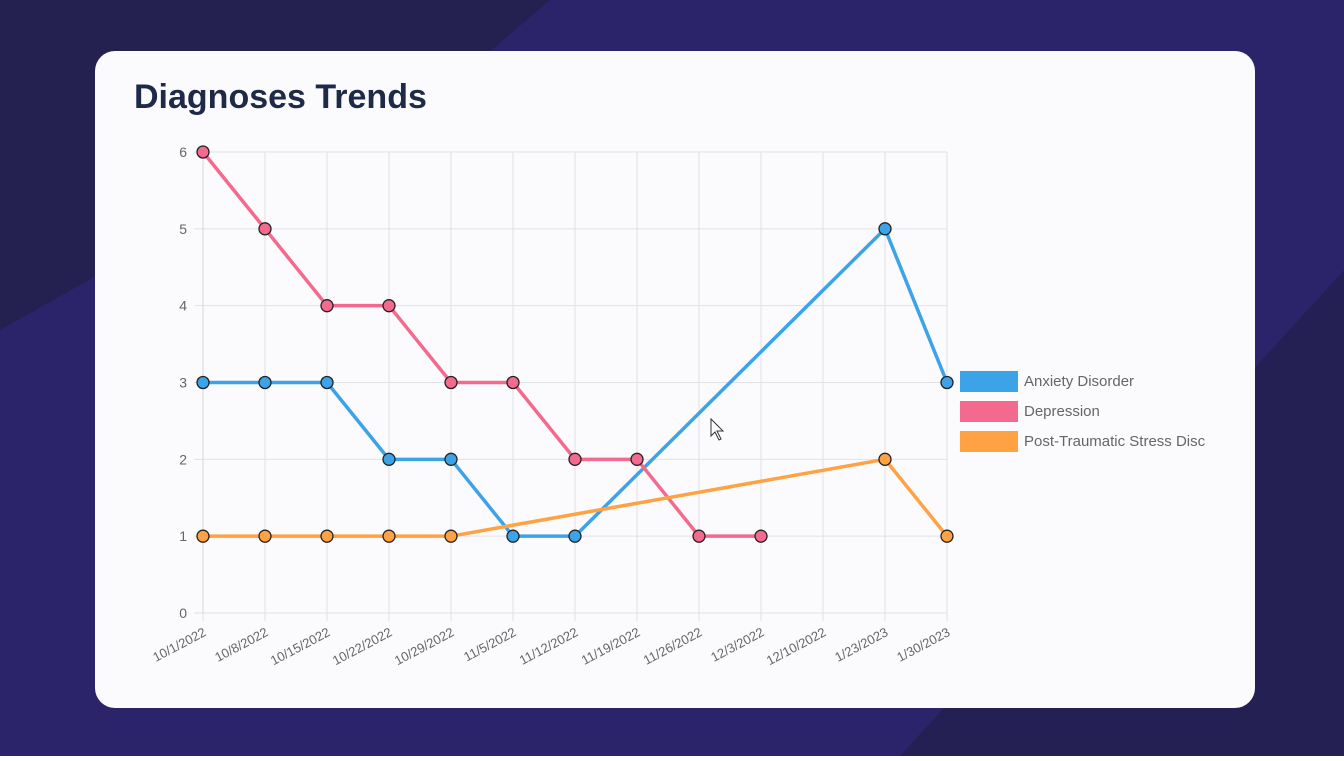  Describe the element at coordinates (183, 613) in the screenshot. I see `y-tick-label: 0` at that location.